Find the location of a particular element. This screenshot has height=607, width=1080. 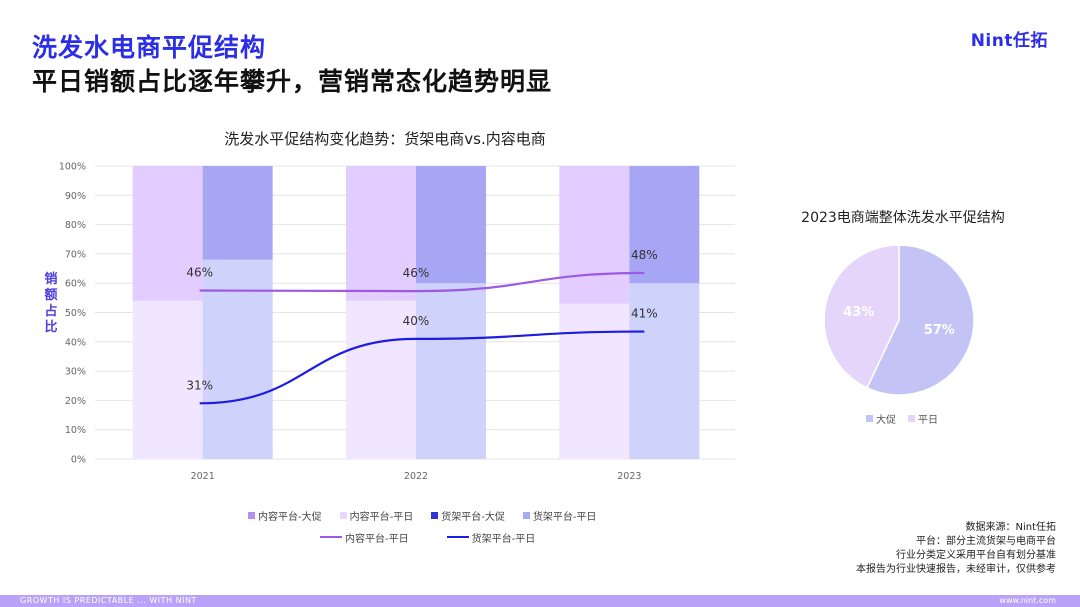

y-tick-label: 90% is located at coordinates (75, 196).